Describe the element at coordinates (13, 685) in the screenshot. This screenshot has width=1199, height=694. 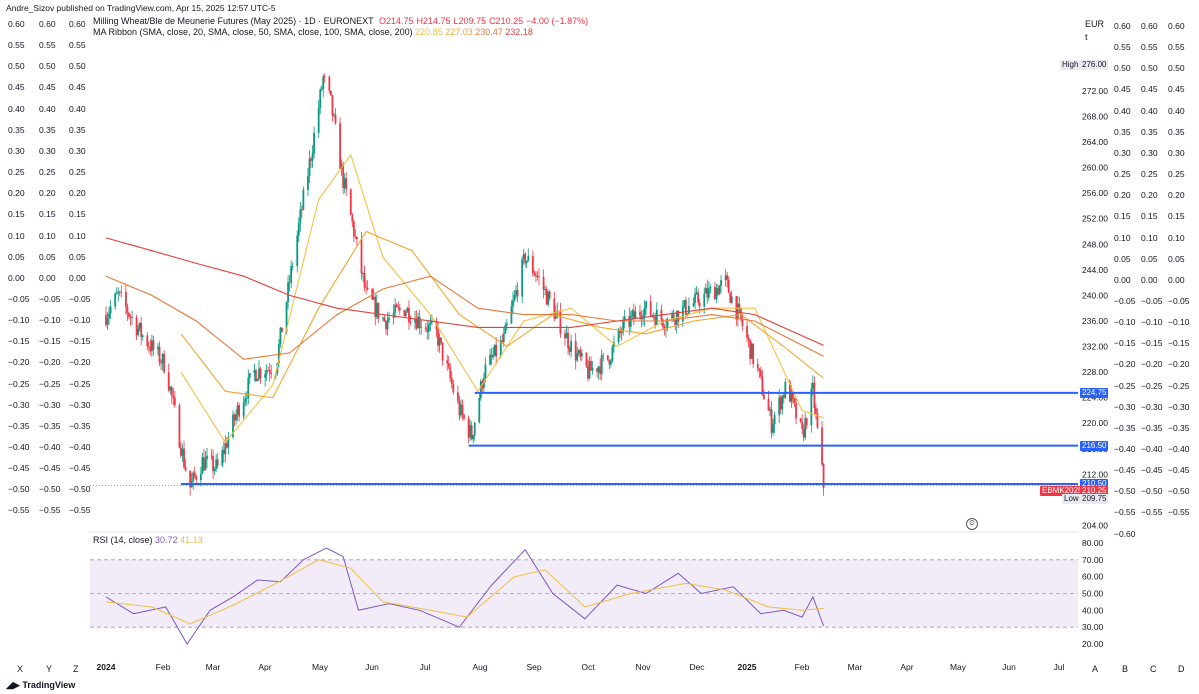
I see `tradingview-logo-icon: ◢▶` at that location.